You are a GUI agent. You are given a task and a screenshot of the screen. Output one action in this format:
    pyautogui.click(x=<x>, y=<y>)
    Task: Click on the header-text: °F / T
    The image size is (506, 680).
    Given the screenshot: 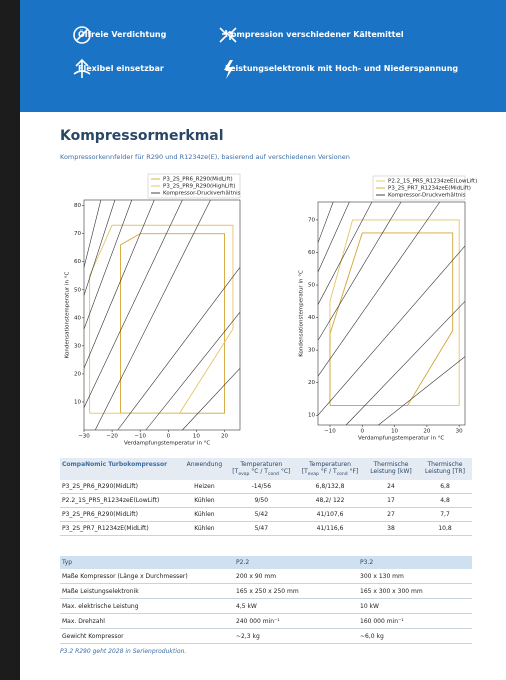 What is the action you would take?
    pyautogui.click(x=327, y=471)
    